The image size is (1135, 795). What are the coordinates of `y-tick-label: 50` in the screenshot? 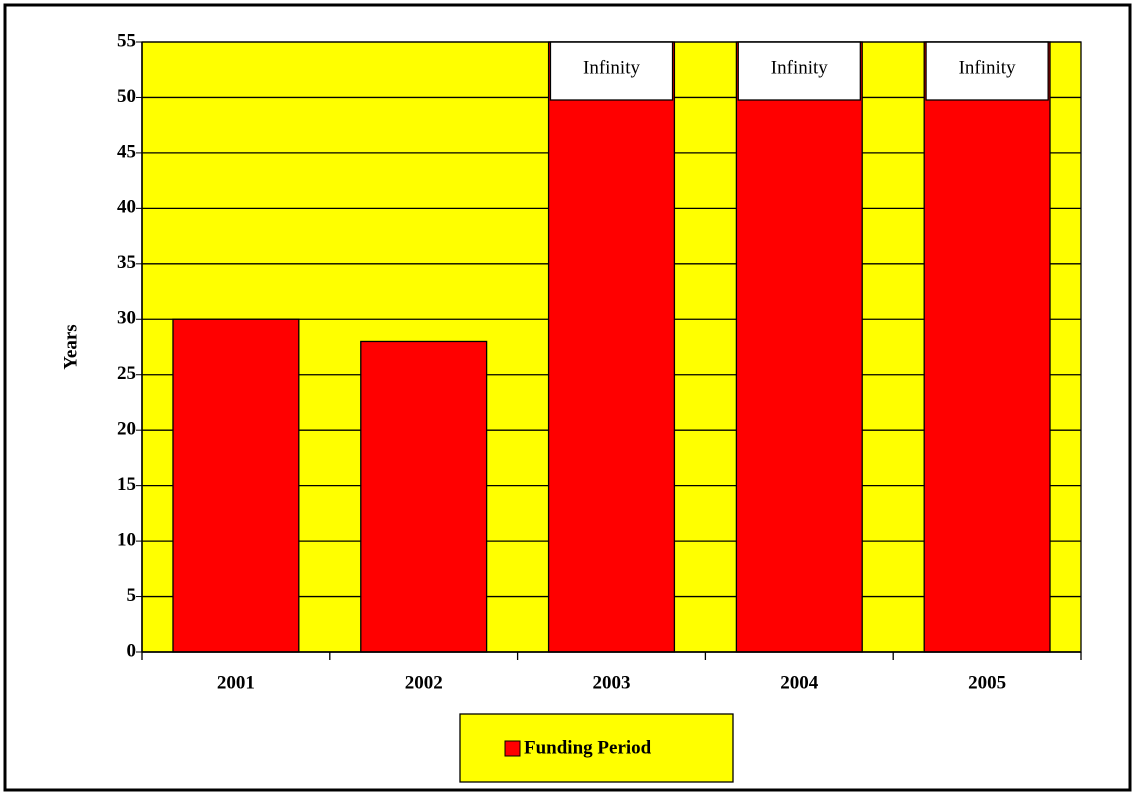 It's located at (126, 96).